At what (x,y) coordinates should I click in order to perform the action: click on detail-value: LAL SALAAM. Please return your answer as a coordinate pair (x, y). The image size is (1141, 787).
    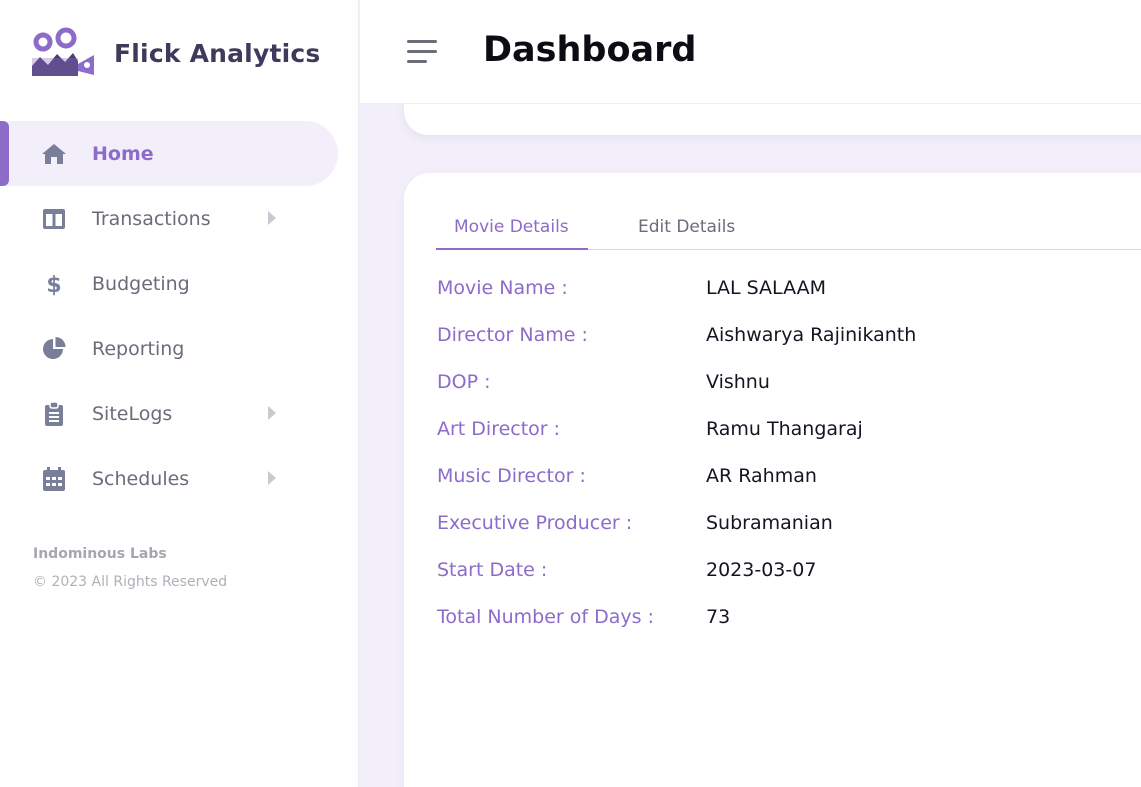
    Looking at the image, I should click on (766, 288).